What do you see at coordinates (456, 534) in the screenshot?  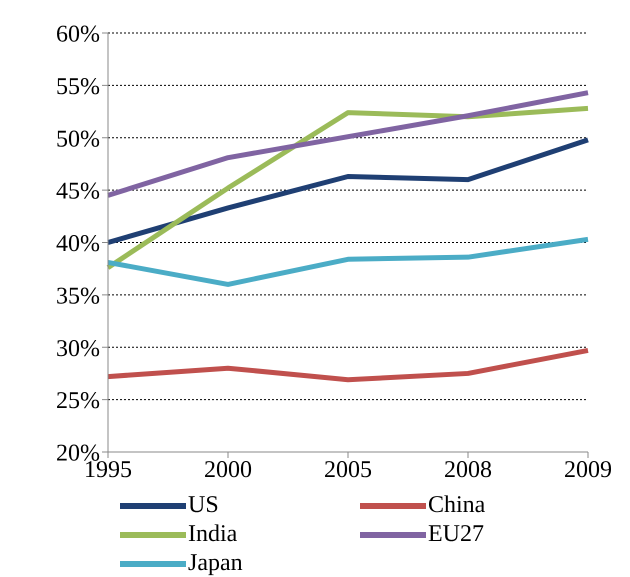 I see `legend-label: EU27` at bounding box center [456, 534].